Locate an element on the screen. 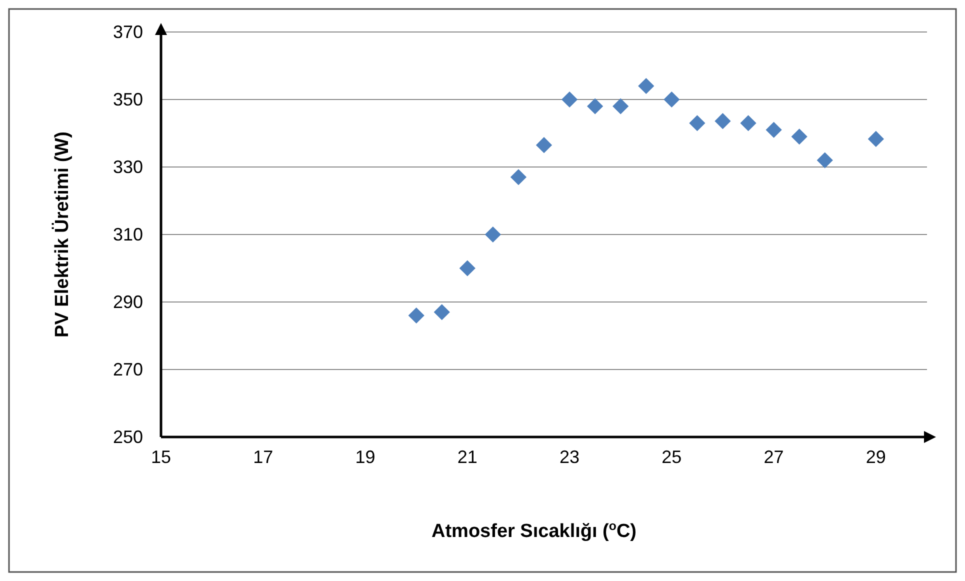  y-tick-label: 310 is located at coordinates (127, 234).